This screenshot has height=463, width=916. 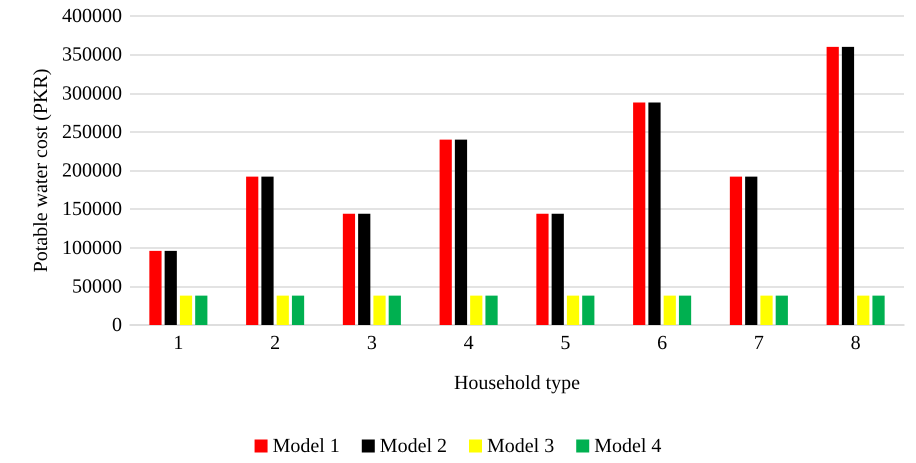 What do you see at coordinates (92, 209) in the screenshot?
I see `y-tick-label: 150000` at bounding box center [92, 209].